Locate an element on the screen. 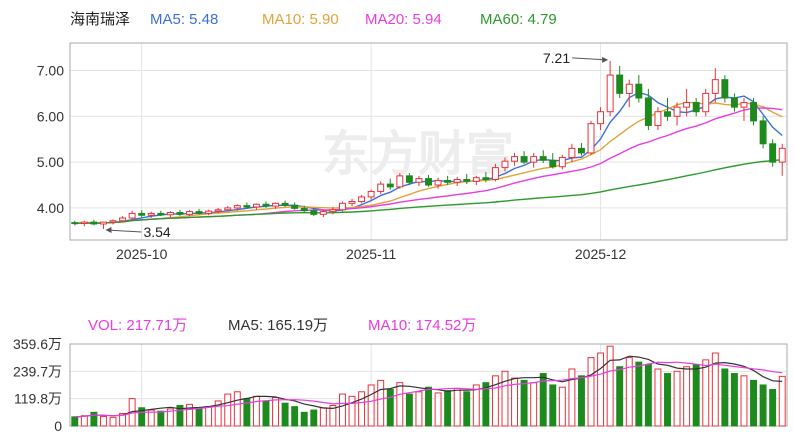 Image resolution: width=794 pixels, height=436 pixels. volume-tick-label: 0 is located at coordinates (58, 424).